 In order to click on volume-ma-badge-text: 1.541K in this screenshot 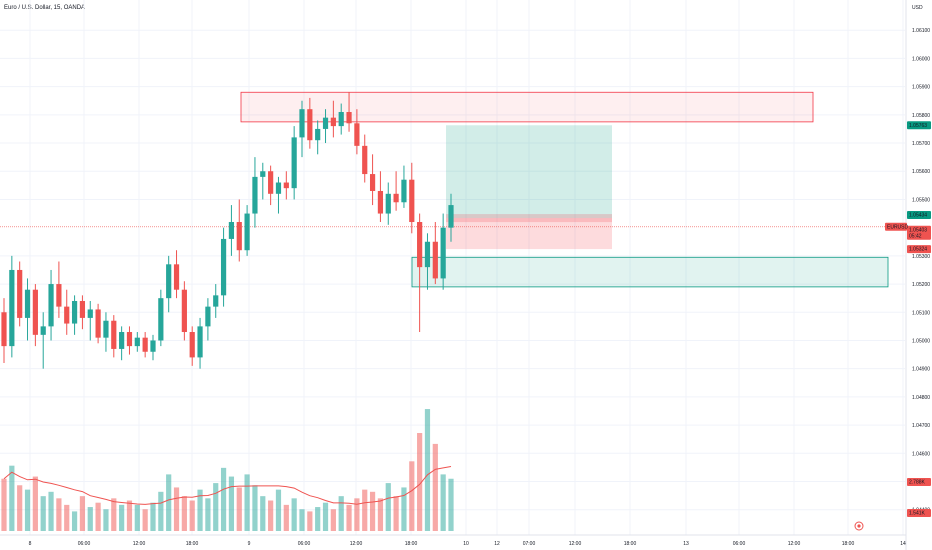, I will do `click(917, 514)`.